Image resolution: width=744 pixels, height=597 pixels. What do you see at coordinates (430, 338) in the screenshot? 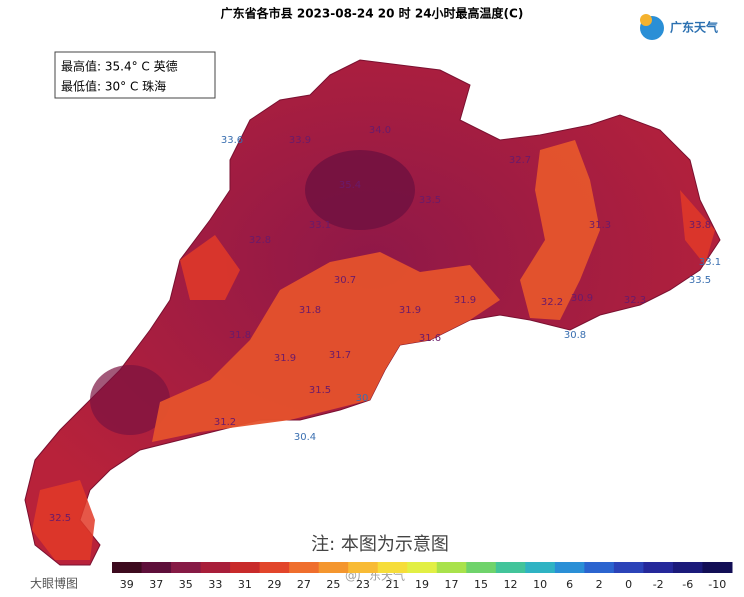
I see `map-label: 31.6` at bounding box center [430, 338].